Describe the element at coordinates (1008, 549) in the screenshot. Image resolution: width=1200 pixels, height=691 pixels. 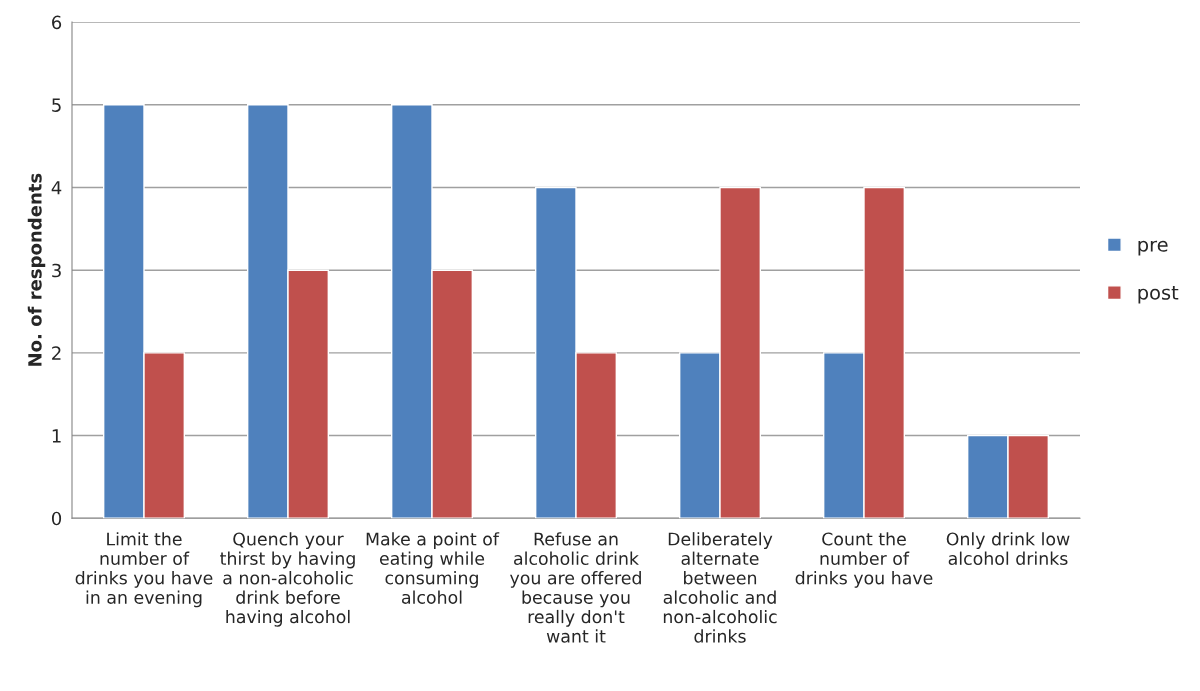
I see `x-tick-label: Only drink low alcohol drinks` at that location.